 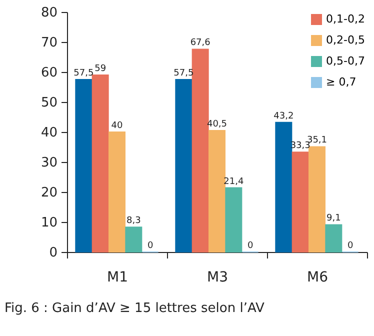 What do you see at coordinates (49, 133) in the screenshot?
I see `y-tick-label: 40` at bounding box center [49, 133].